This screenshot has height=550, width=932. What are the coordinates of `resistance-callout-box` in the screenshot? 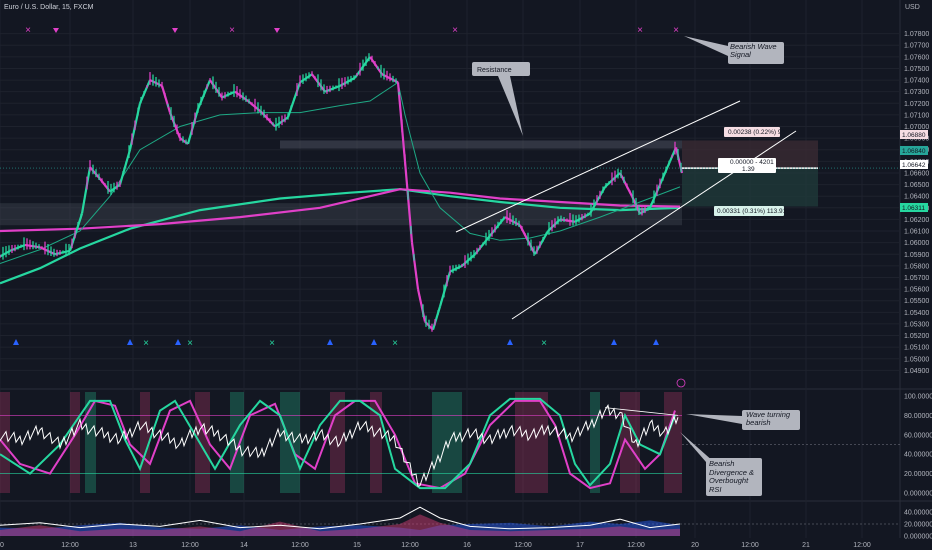 It's located at (501, 69).